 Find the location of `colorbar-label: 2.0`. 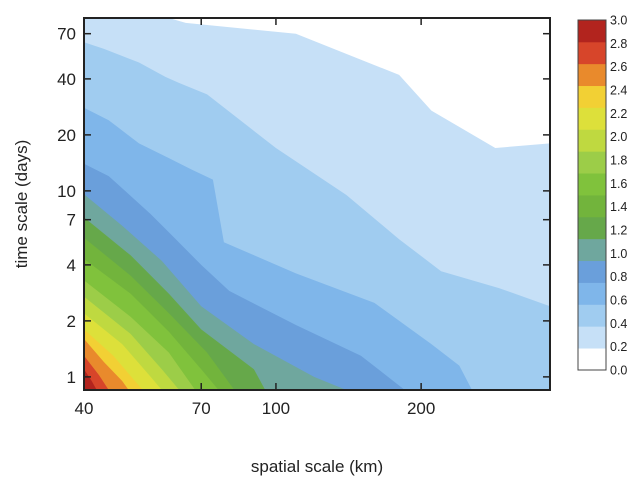

colorbar-label: 2.0 is located at coordinates (618, 137).